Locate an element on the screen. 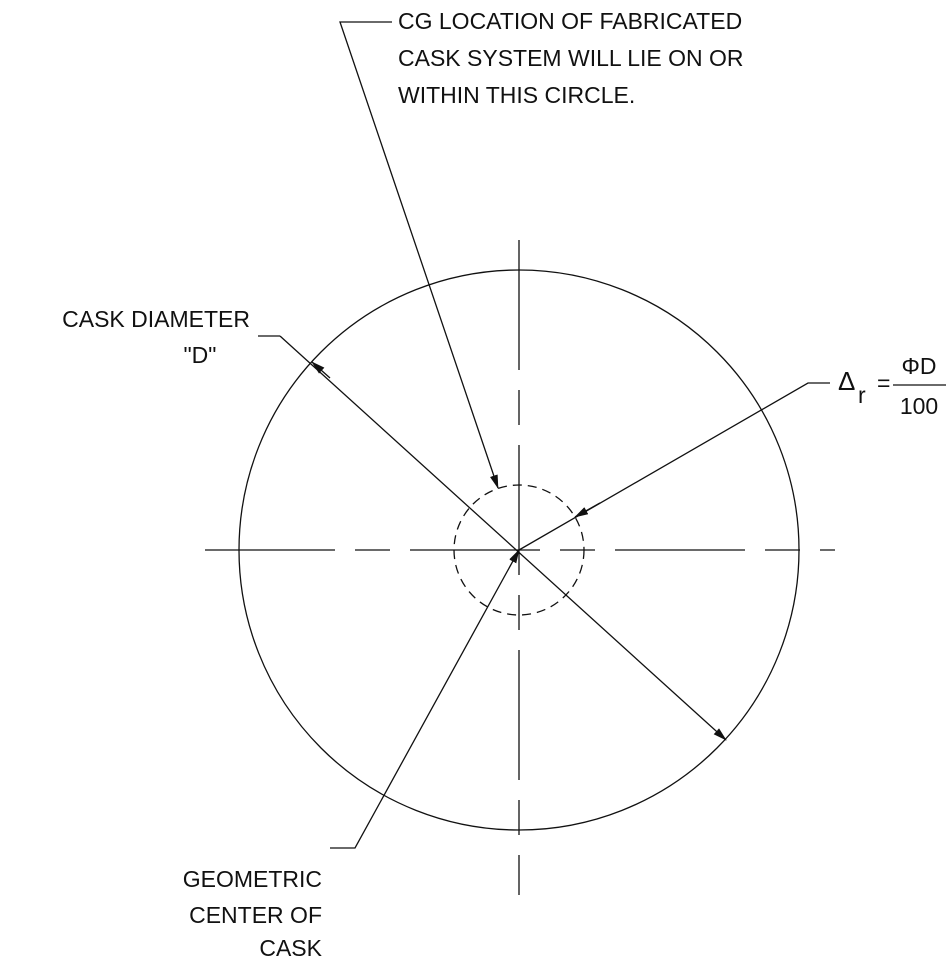 The image size is (951, 962). radius-arrow is located at coordinates (587, 510).